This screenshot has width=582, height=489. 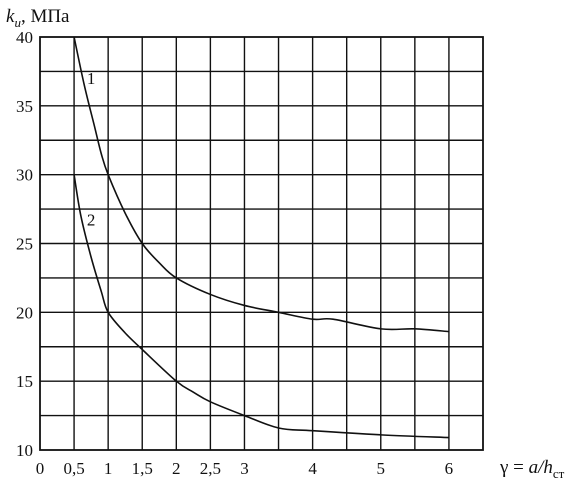 I want to click on y-axis-title: kи, МПа, so click(x=38, y=18).